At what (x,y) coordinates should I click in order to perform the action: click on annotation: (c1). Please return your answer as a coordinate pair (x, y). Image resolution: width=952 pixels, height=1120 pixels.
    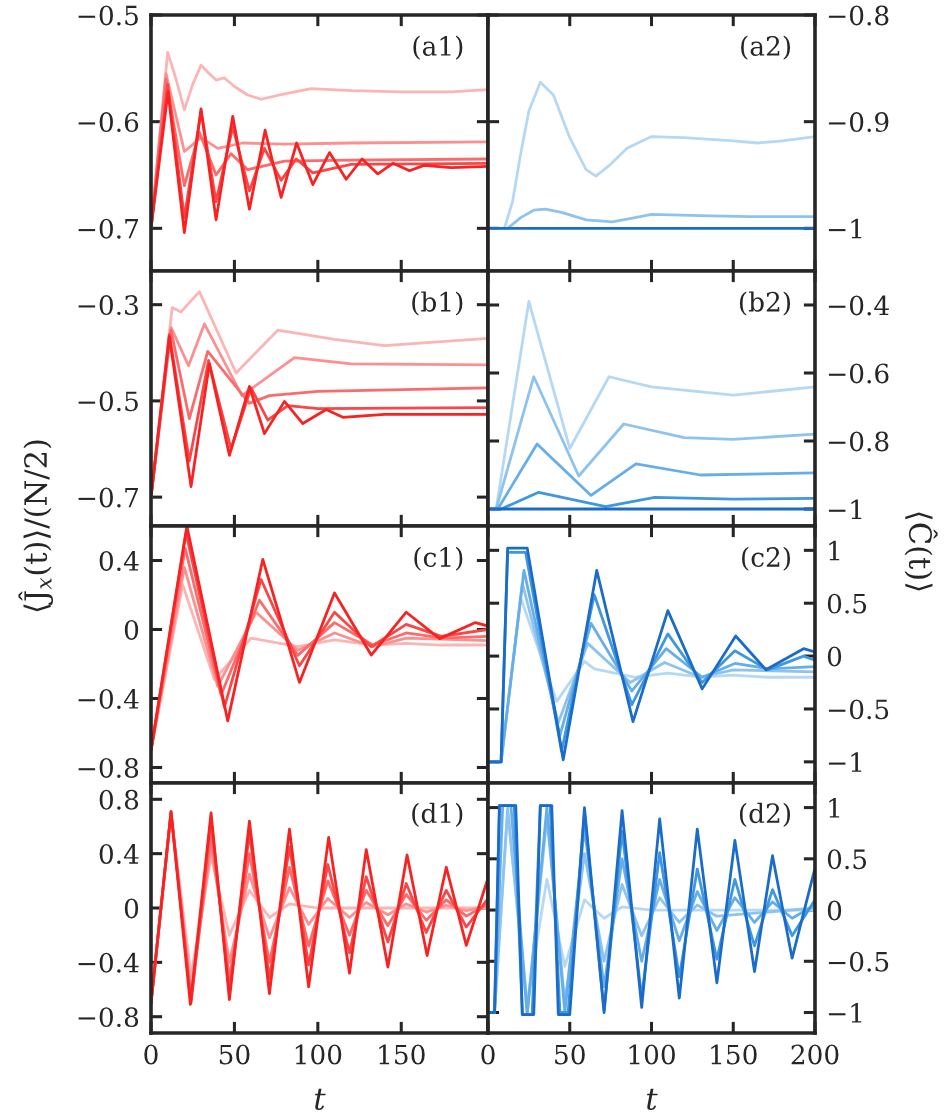
    Looking at the image, I should click on (438, 558).